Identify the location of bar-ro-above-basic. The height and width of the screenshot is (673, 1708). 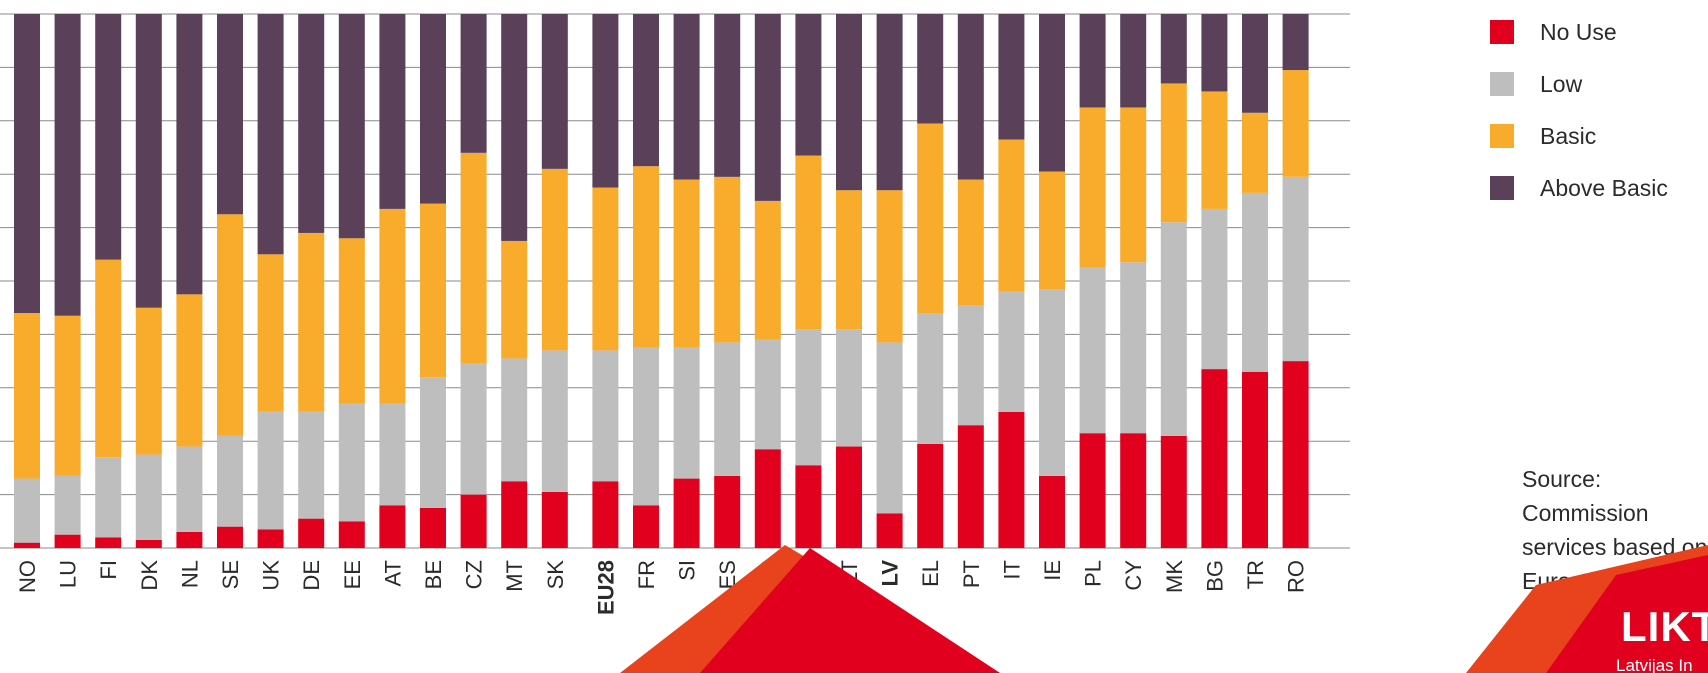
(1295, 42).